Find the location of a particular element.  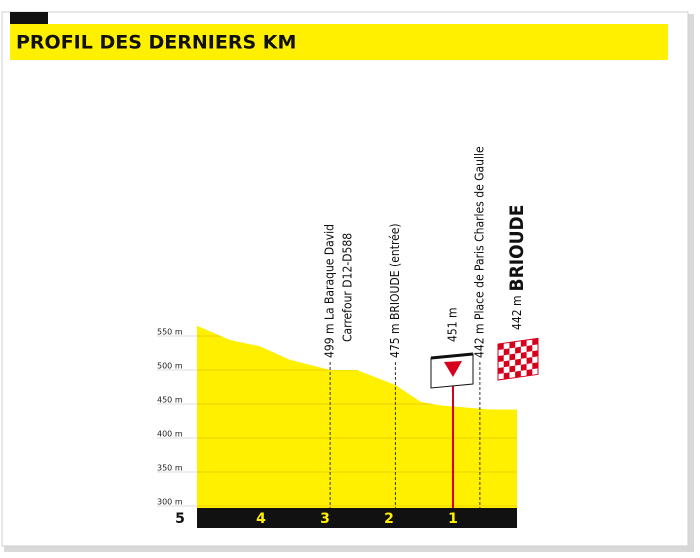

y-tick-label: 400 m is located at coordinates (170, 434).